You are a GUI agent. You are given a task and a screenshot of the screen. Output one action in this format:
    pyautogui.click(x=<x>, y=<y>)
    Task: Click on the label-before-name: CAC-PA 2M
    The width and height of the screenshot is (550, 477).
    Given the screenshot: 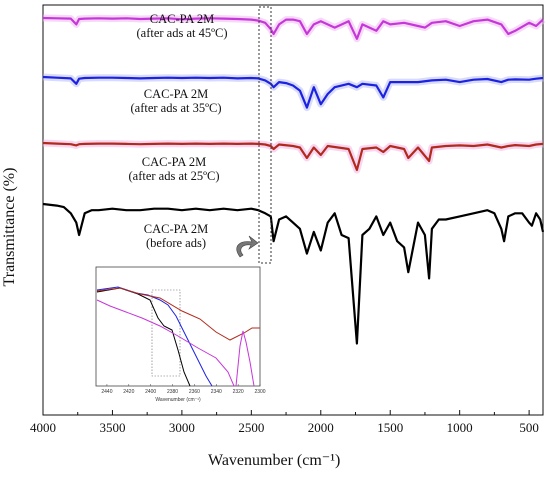 What is the action you would take?
    pyautogui.click(x=176, y=229)
    